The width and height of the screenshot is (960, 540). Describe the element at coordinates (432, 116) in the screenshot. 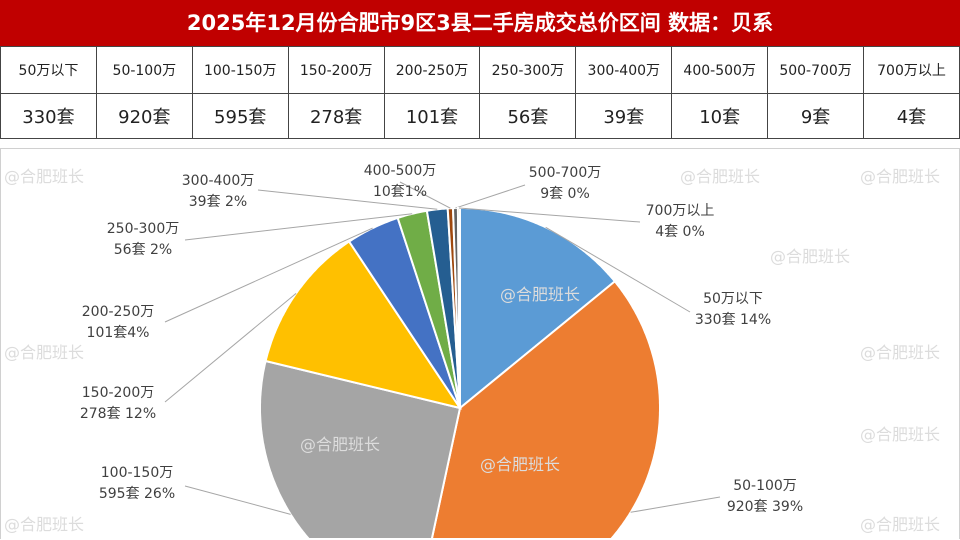

I see `table-value-cell: 101套` at that location.